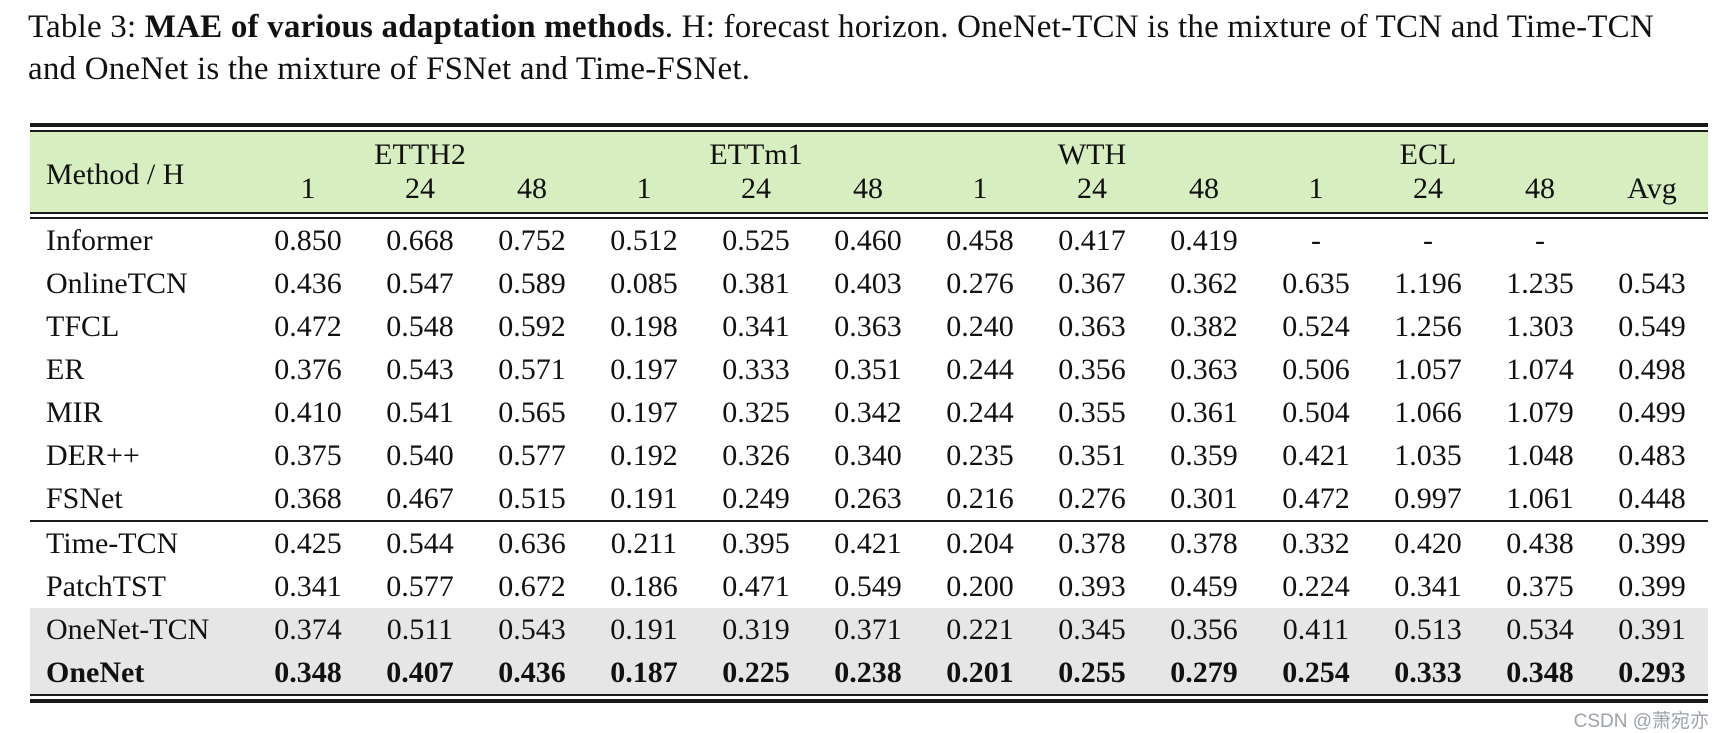  I want to click on value-cell: 0.359, so click(1204, 455).